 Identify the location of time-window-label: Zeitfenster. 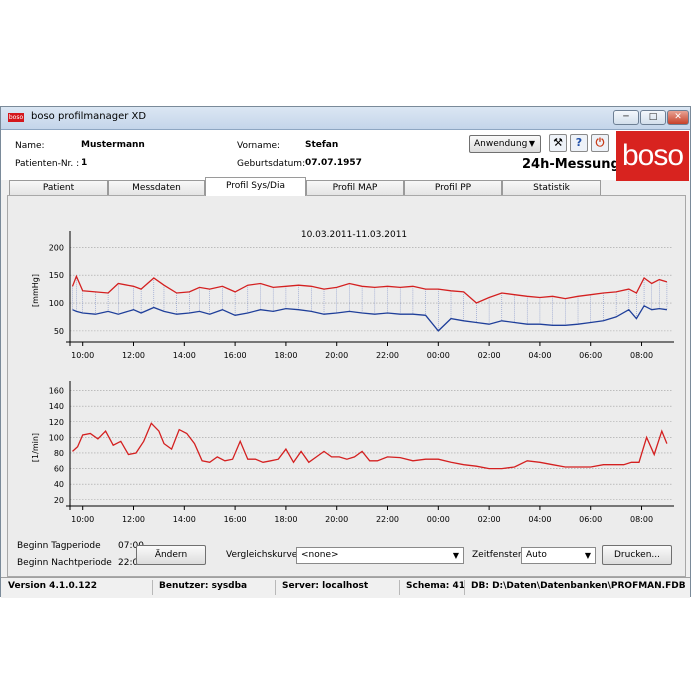
(497, 555).